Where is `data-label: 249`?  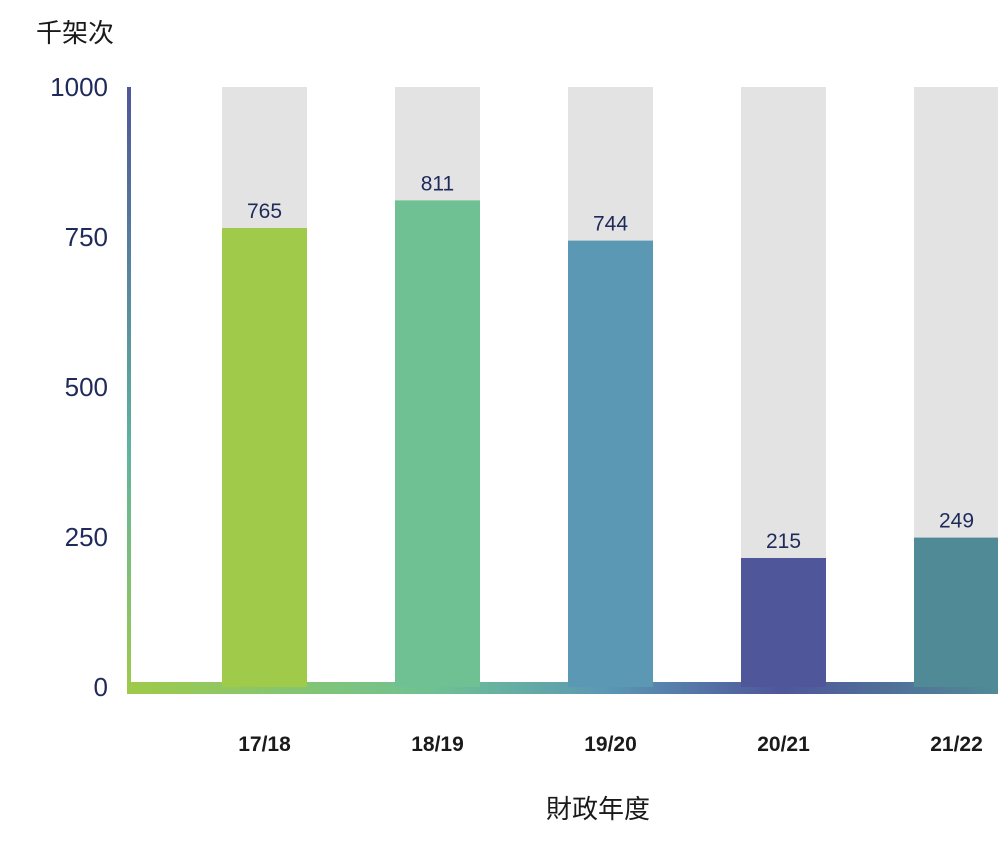
data-label: 249 is located at coordinates (956, 521).